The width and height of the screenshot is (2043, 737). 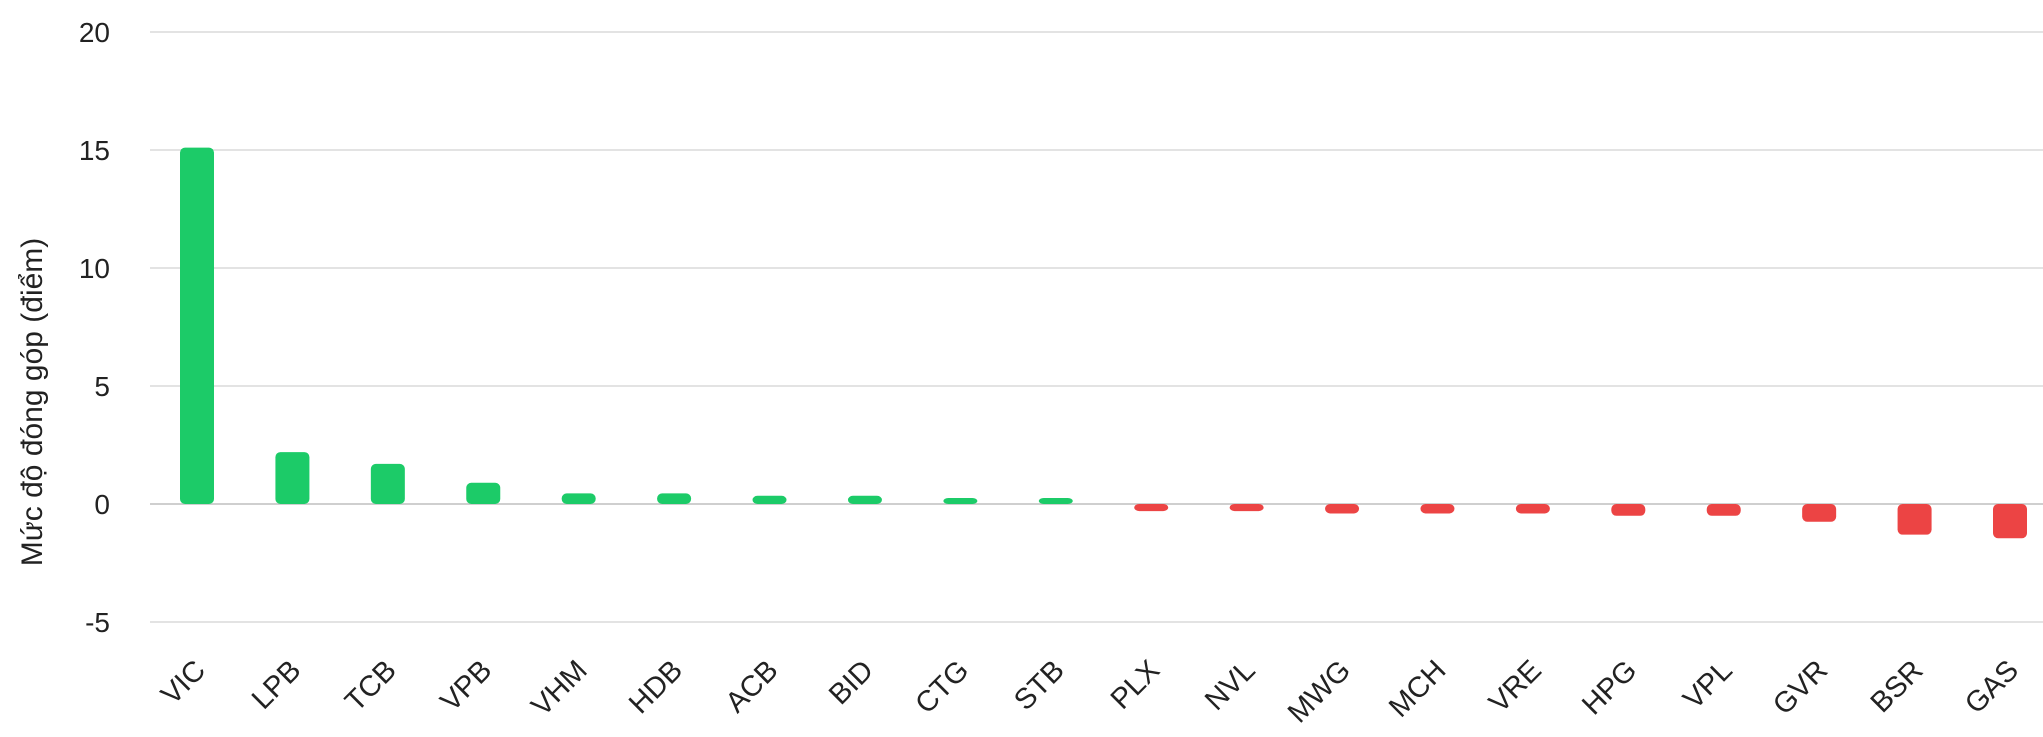 I want to click on y-axis-label: Mức độ đóng góp (điểm), so click(x=32, y=402).